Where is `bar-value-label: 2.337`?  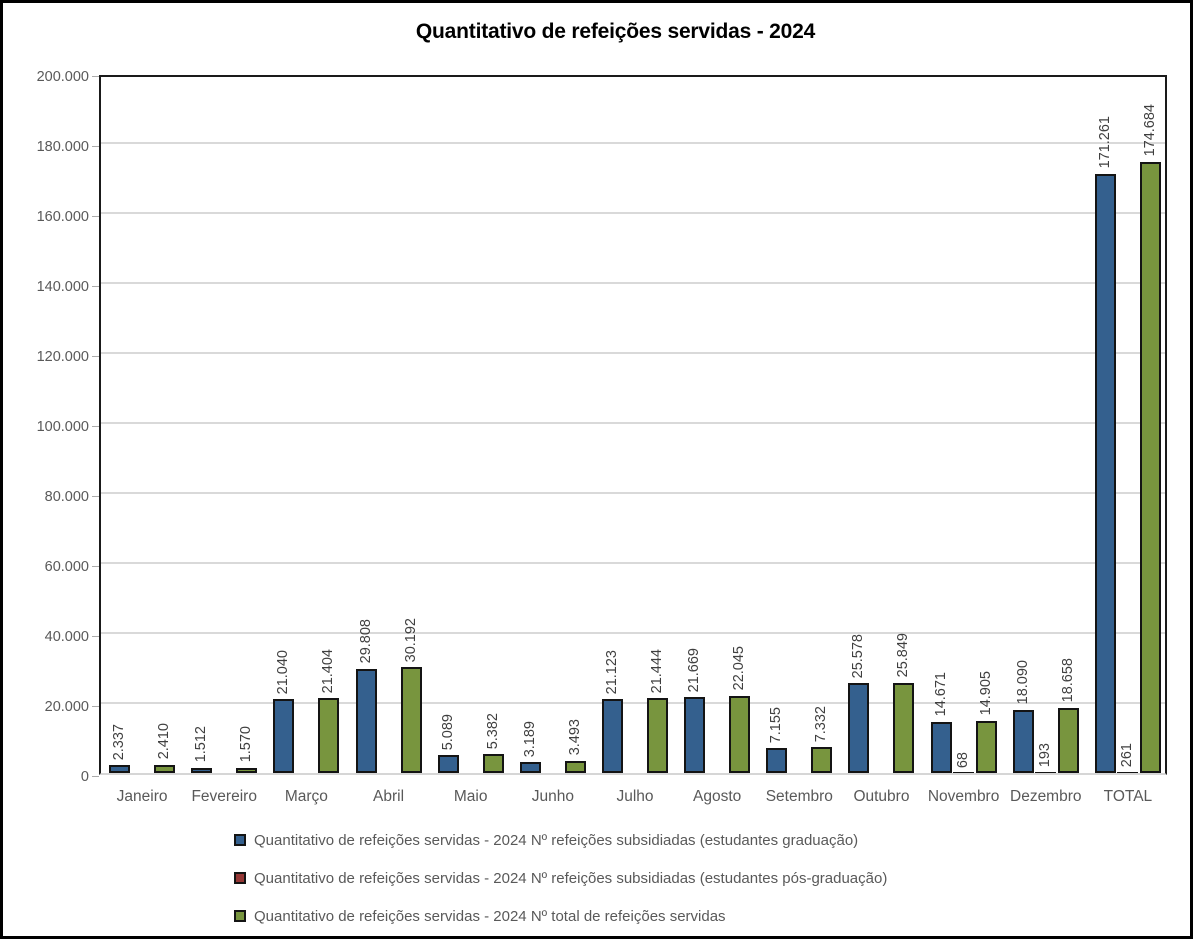 bar-value-label: 2.337 is located at coordinates (119, 741).